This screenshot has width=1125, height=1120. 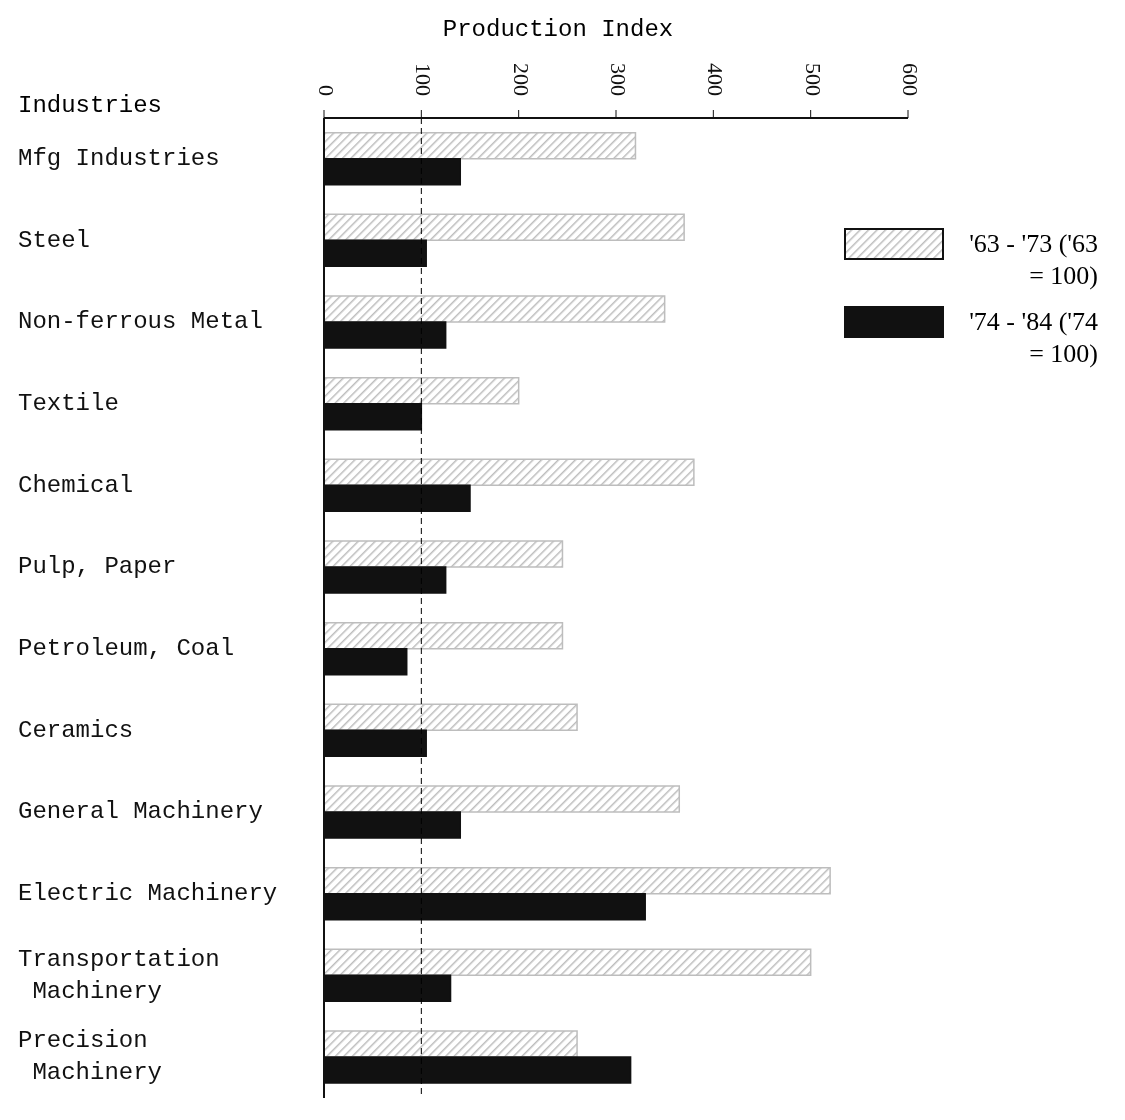 What do you see at coordinates (148, 894) in the screenshot?
I see `y-tick-label: Electric Machinery` at bounding box center [148, 894].